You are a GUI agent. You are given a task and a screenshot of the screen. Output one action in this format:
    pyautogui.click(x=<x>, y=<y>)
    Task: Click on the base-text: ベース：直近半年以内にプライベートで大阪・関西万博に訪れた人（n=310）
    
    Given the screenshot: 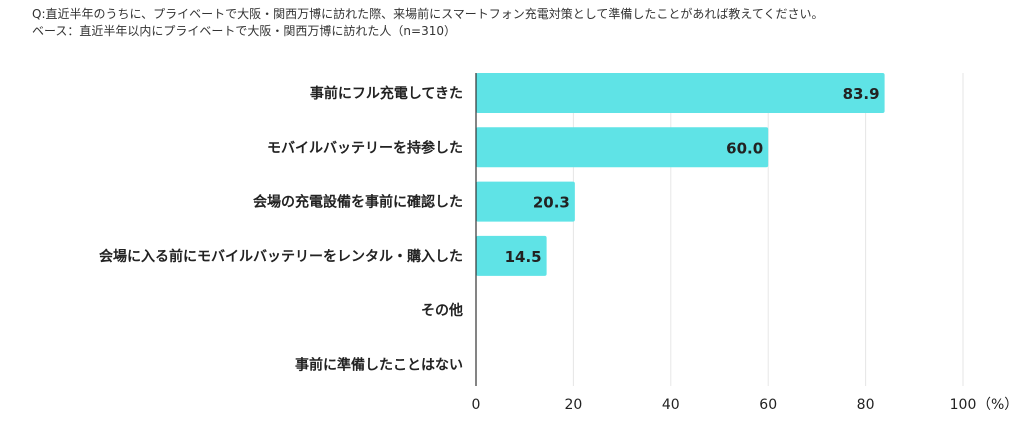 What is the action you would take?
    pyautogui.click(x=244, y=31)
    